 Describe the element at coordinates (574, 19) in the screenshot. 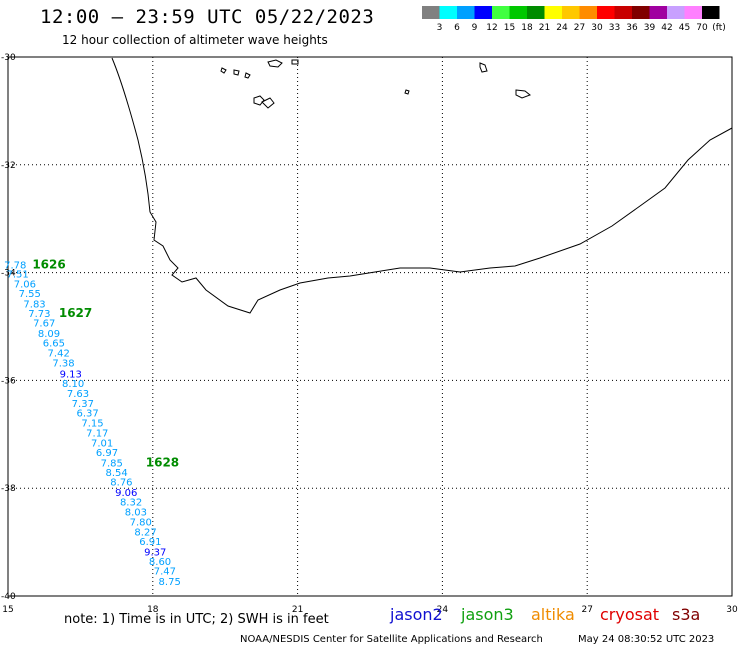

I see `wave-height-legend: 3 6 9 12 15 18 21 24 27 30 33 36 39 42 45 70 (ft)` at that location.